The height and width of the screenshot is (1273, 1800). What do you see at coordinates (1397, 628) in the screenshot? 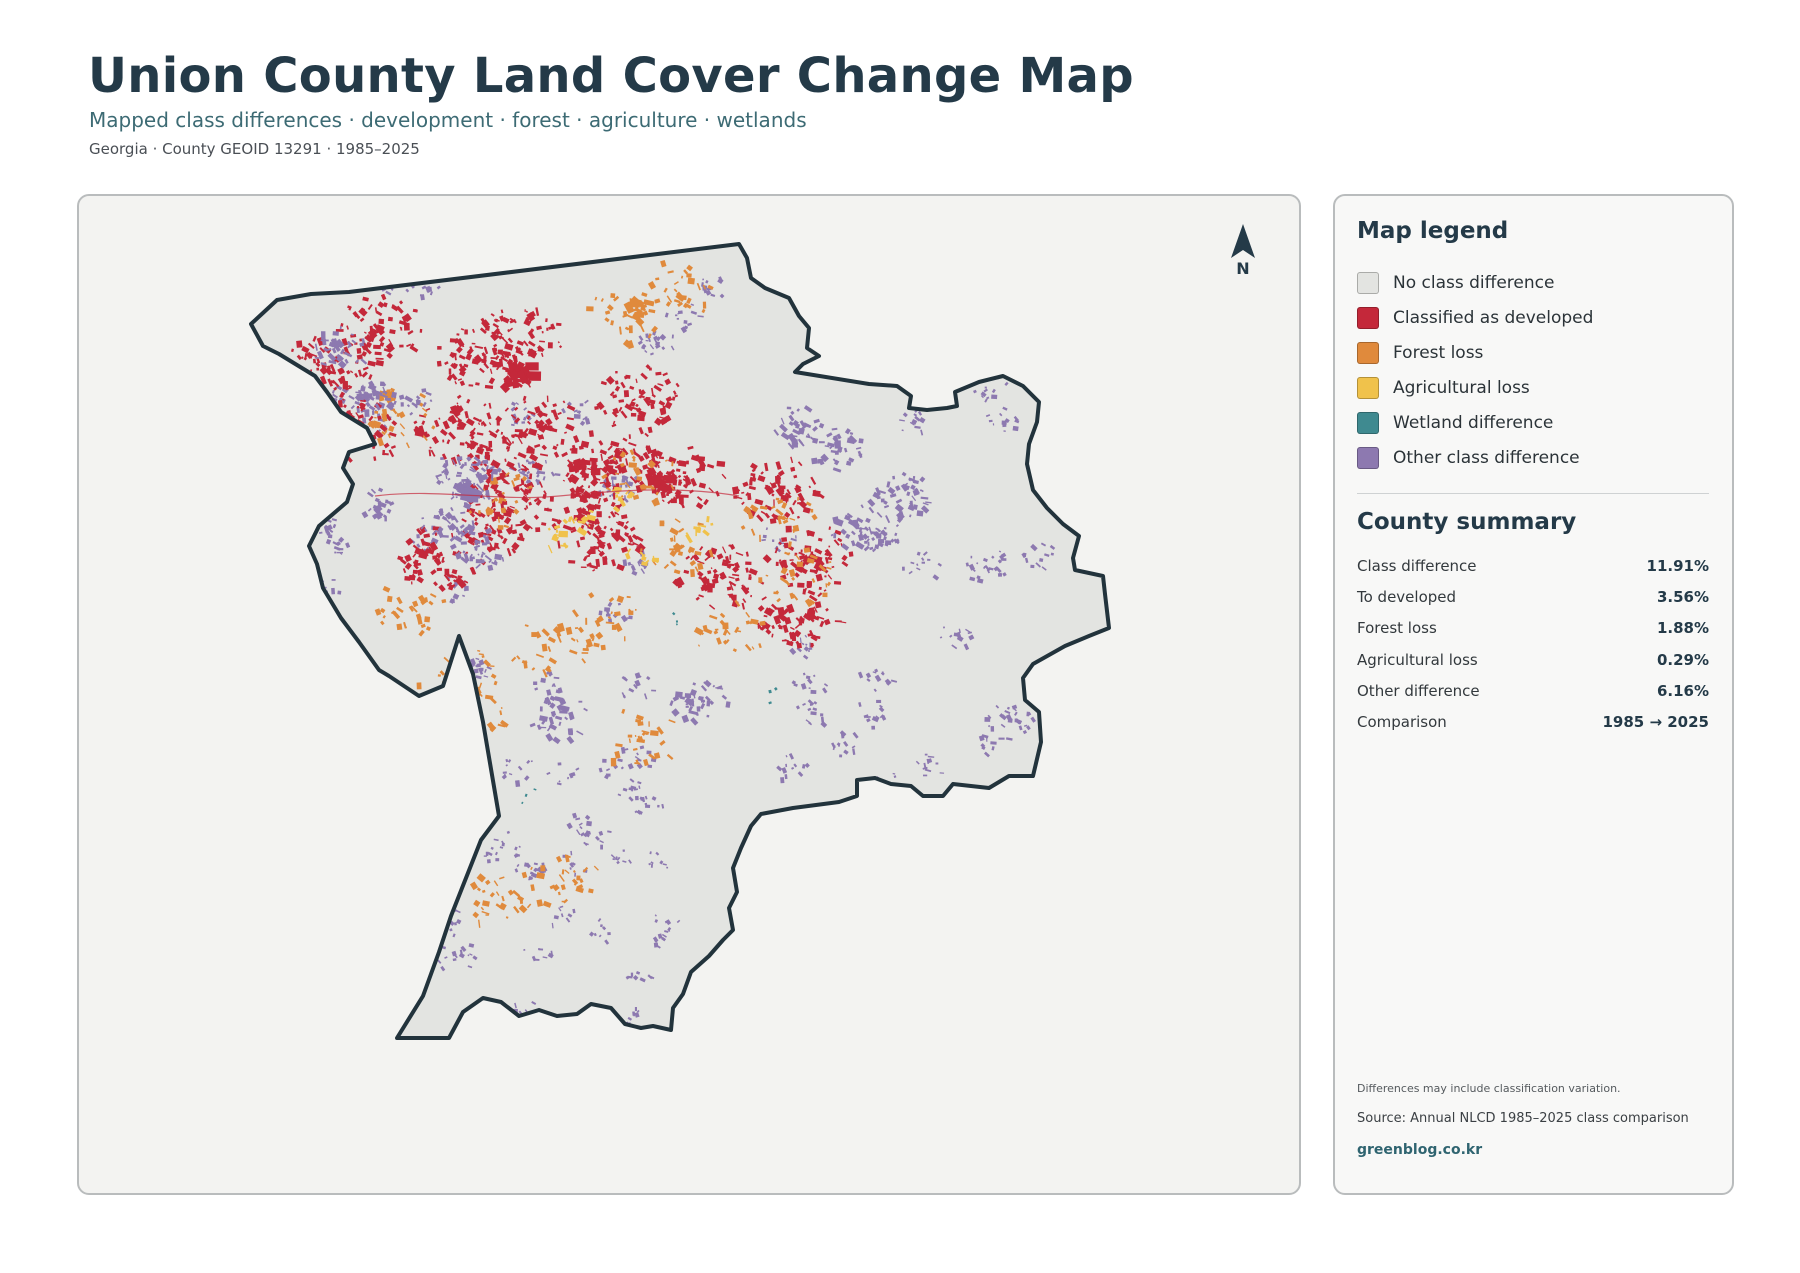
I see `summary-label: Forest loss` at bounding box center [1397, 628].